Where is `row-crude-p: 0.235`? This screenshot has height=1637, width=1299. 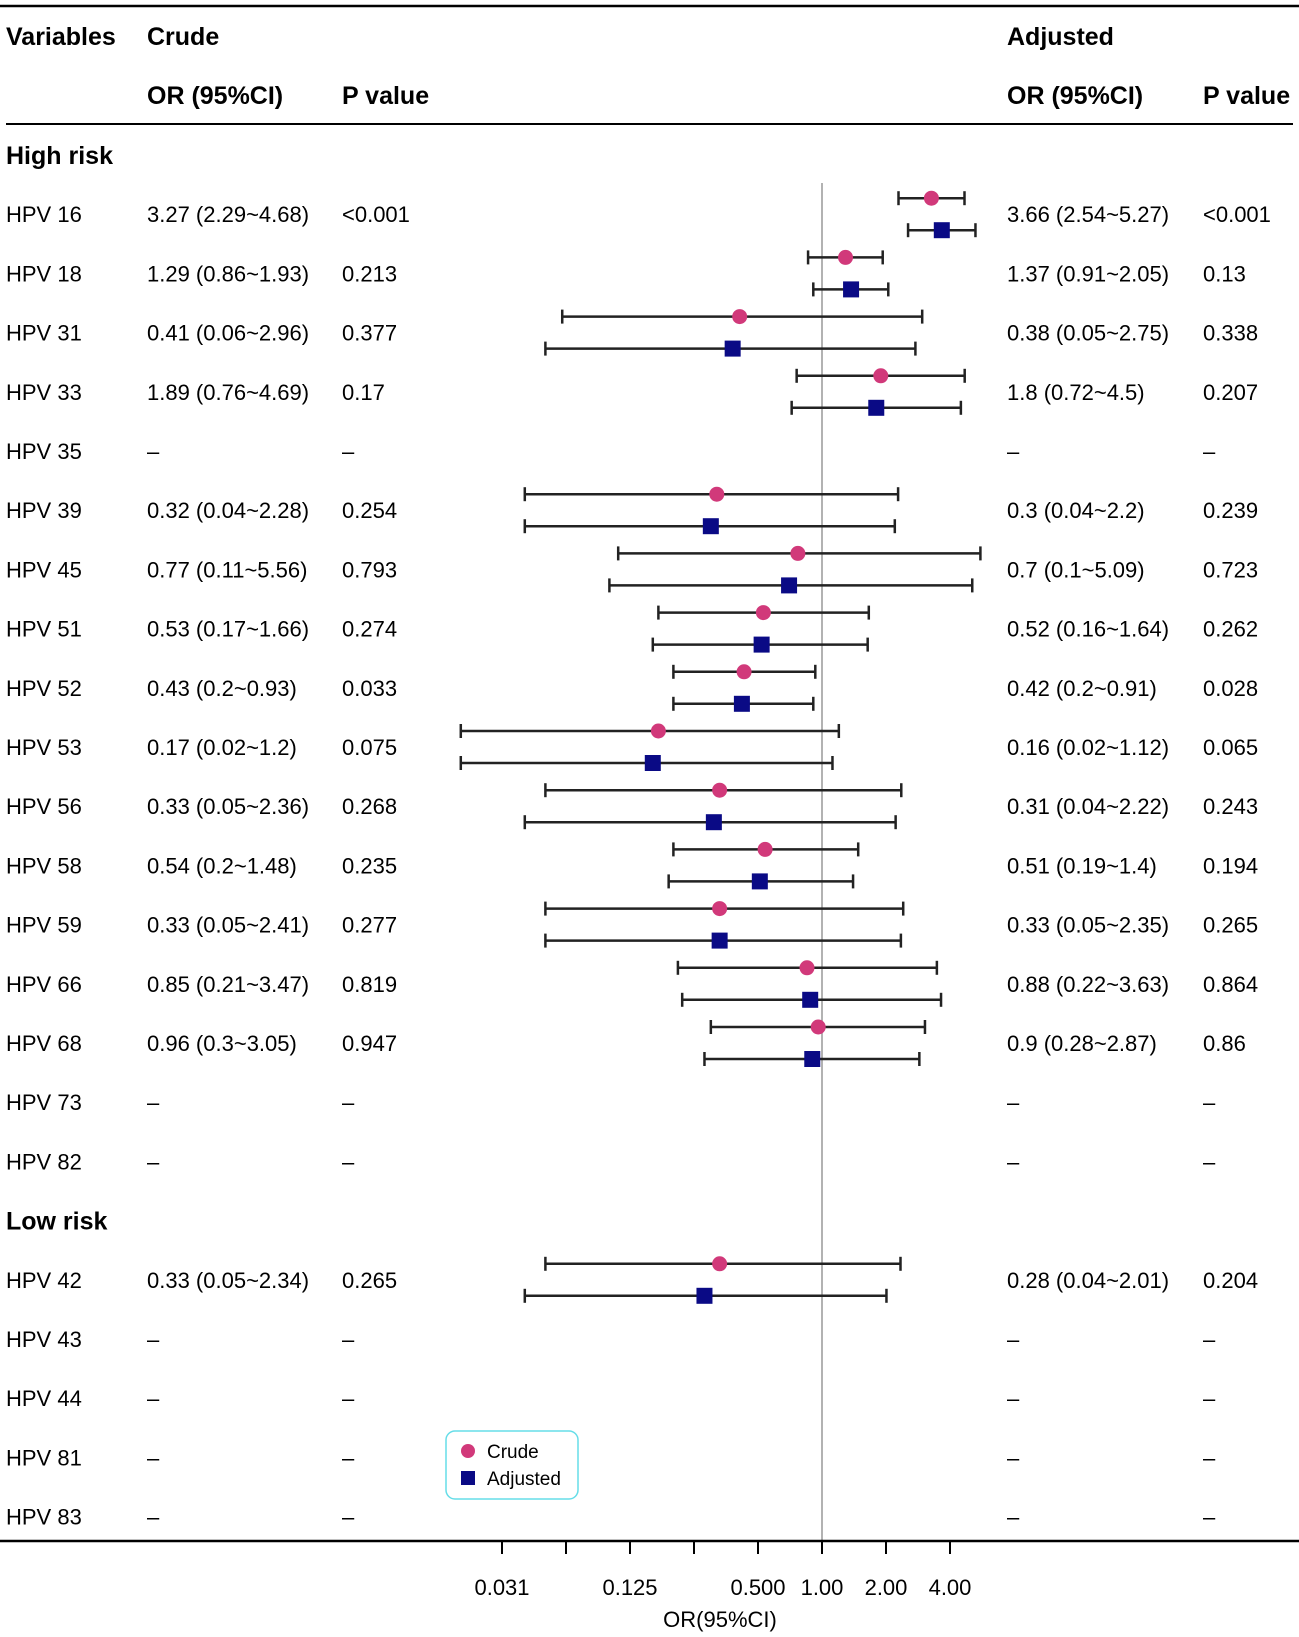
row-crude-p: 0.235 is located at coordinates (369, 865).